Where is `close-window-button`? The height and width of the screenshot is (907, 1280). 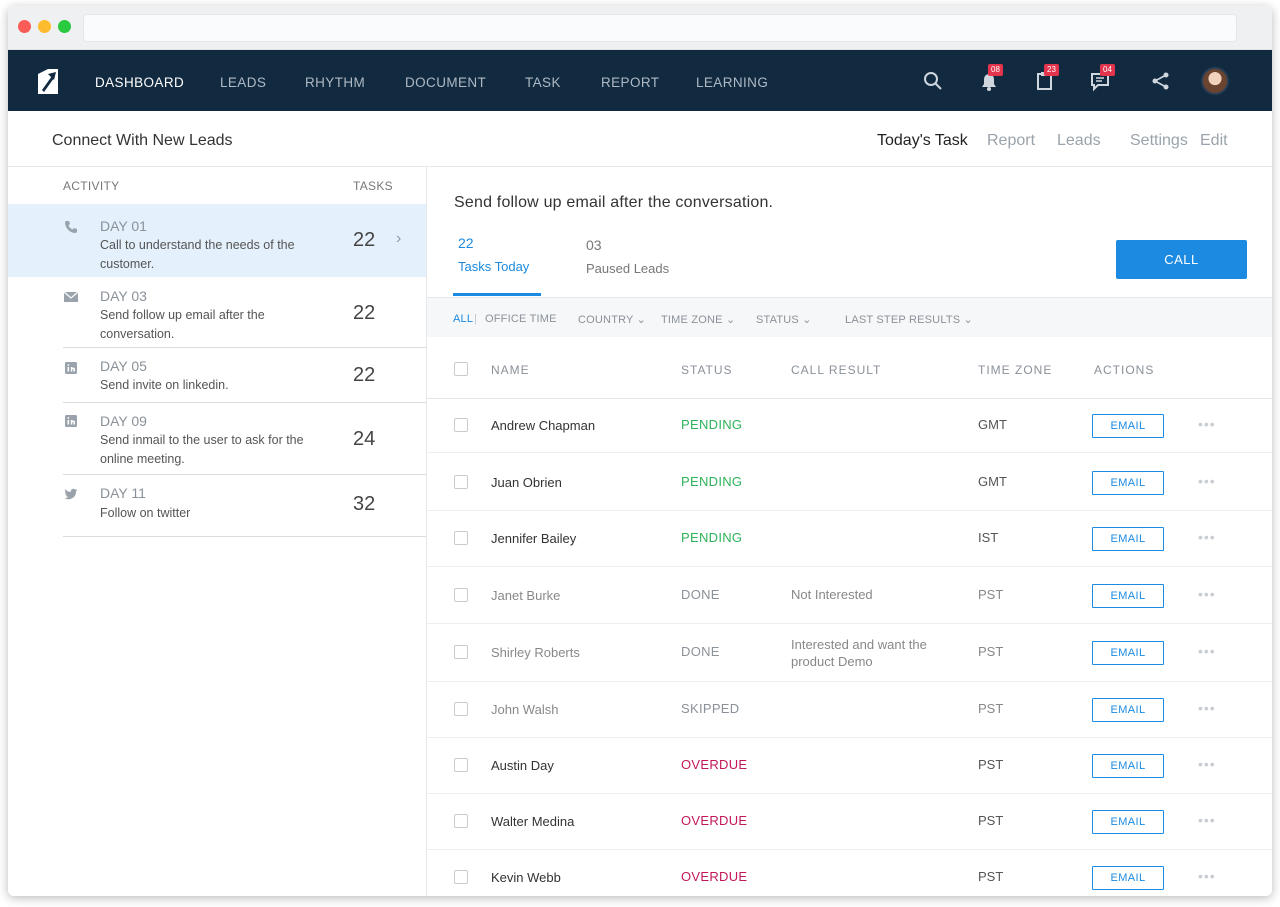
close-window-button is located at coordinates (24, 26).